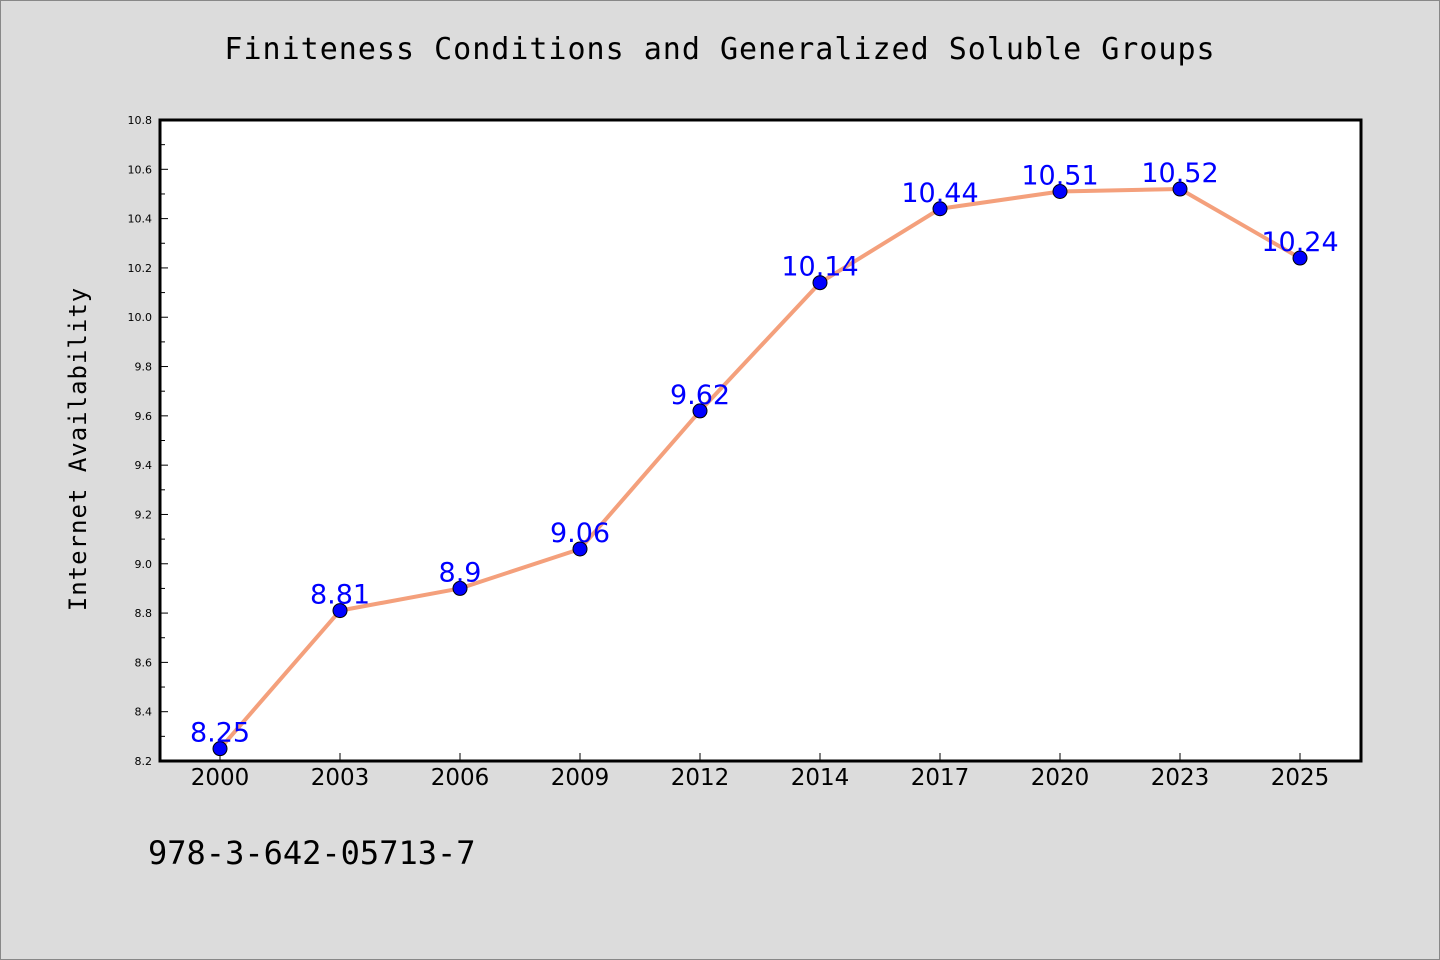 The width and height of the screenshot is (1440, 960). Describe the element at coordinates (340, 595) in the screenshot. I see `data-label: 8.81` at that location.